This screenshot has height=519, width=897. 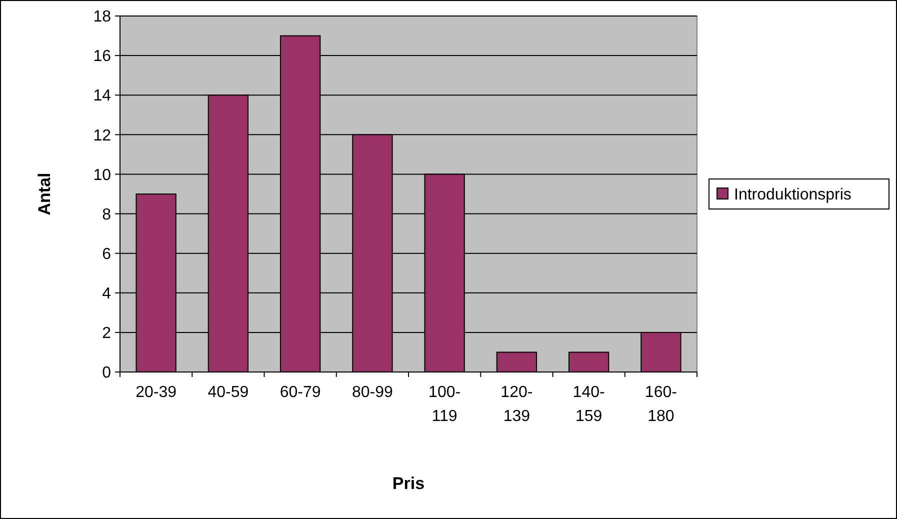 I want to click on y-tick-label: 4, so click(x=107, y=293).